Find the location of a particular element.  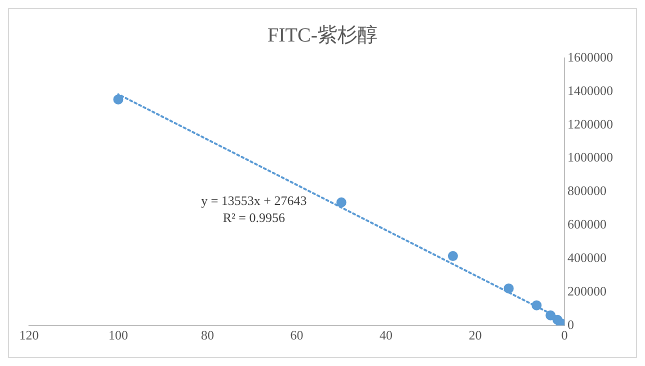

y-tick-label: 1000000 is located at coordinates (590, 157).